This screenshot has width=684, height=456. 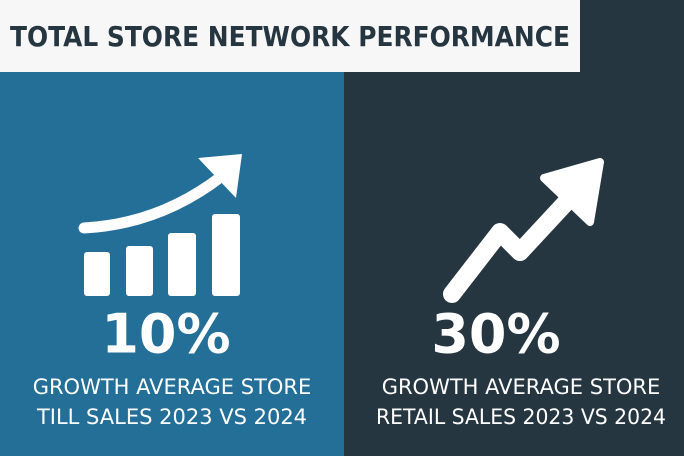 What do you see at coordinates (153, 202) in the screenshot?
I see `icon-curve` at bounding box center [153, 202].